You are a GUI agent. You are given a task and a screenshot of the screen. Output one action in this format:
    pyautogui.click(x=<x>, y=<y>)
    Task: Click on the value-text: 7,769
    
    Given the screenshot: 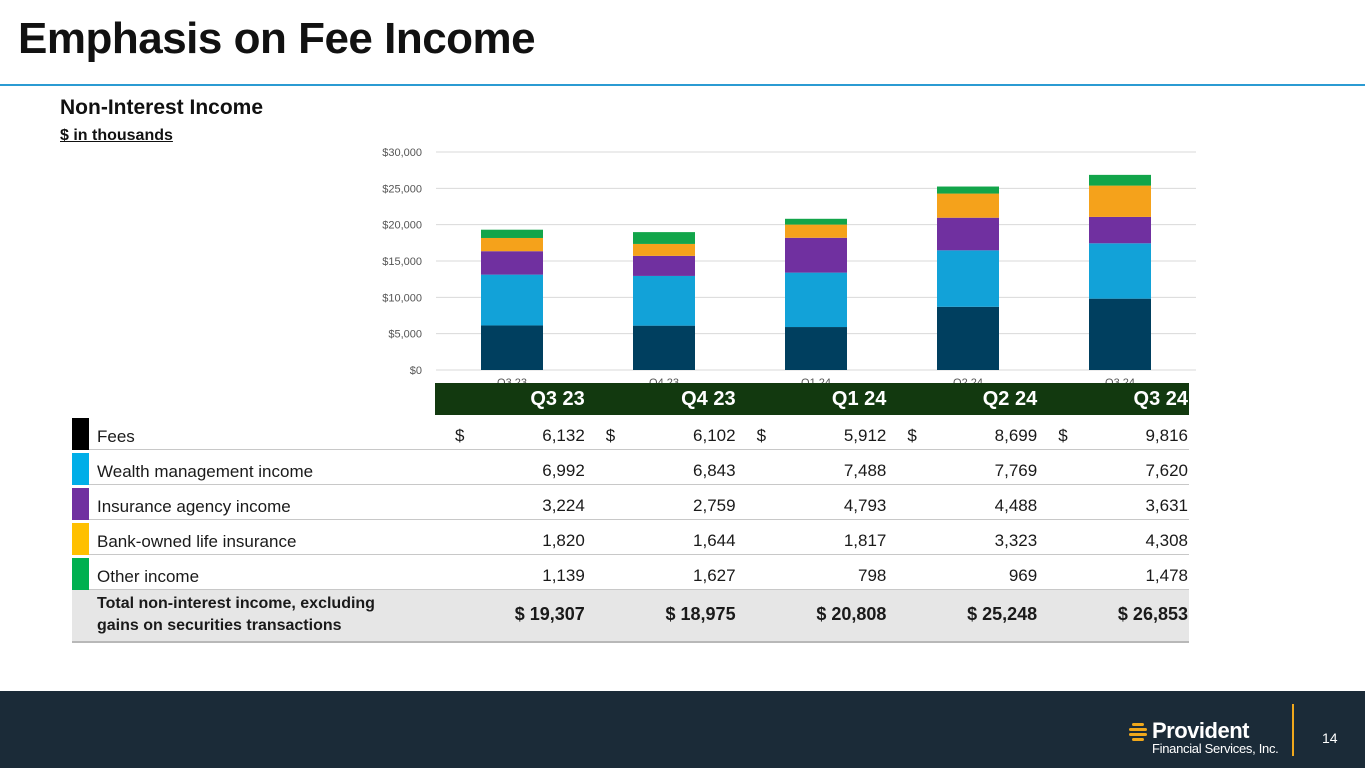 What is the action you would take?
    pyautogui.click(x=1016, y=470)
    